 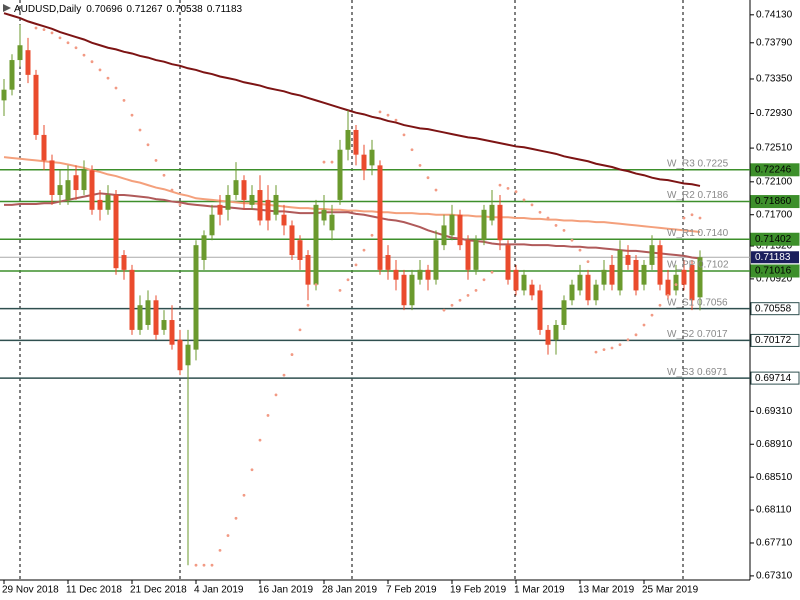 I want to click on y-tick-label: 0.69310, so click(x=774, y=411).